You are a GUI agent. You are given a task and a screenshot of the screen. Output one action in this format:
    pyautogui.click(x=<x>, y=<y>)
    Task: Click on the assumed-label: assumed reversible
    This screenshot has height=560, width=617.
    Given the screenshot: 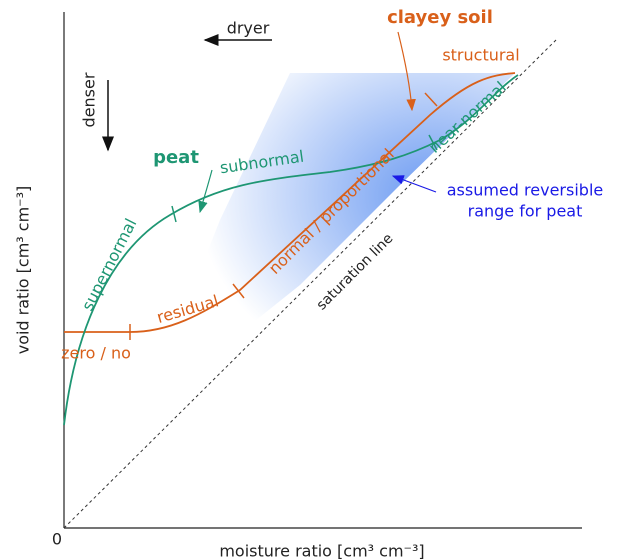 What is the action you would take?
    pyautogui.click(x=525, y=190)
    